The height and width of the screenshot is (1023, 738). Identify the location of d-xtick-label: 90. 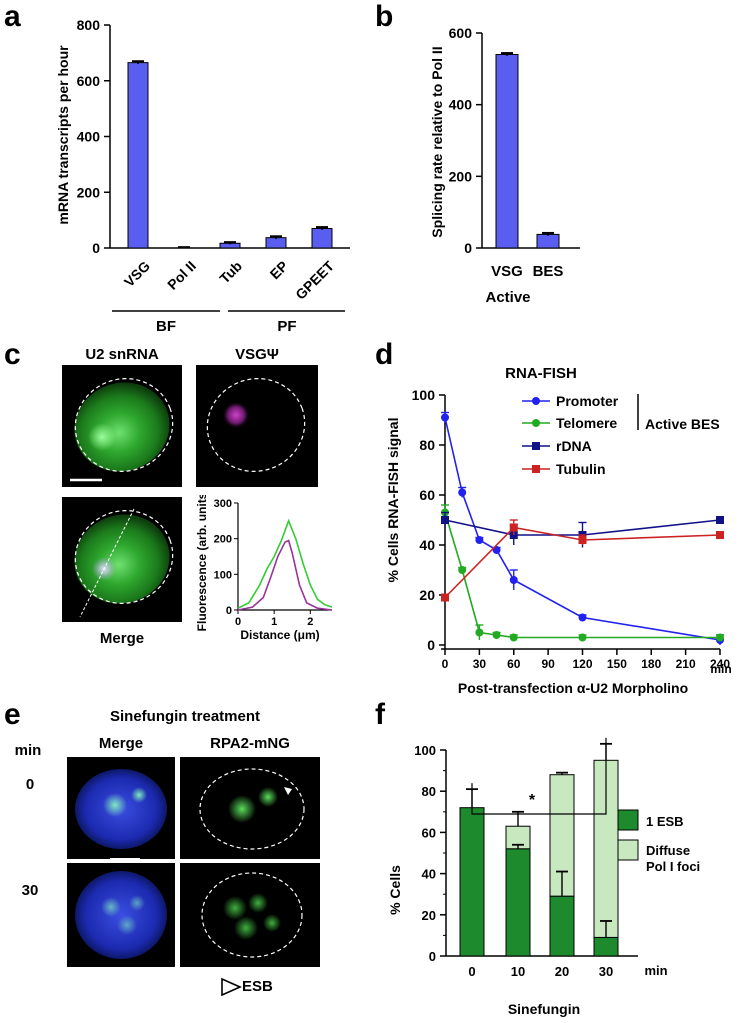
(548, 664).